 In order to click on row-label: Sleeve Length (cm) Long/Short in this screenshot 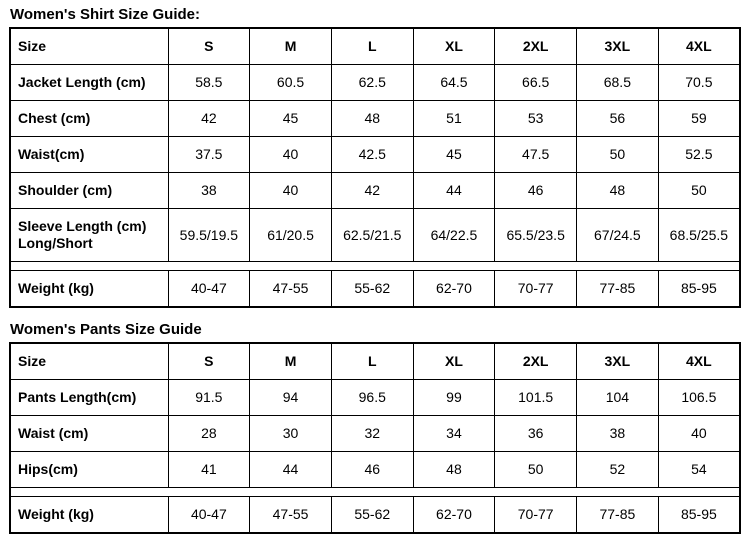, I will do `click(89, 235)`.